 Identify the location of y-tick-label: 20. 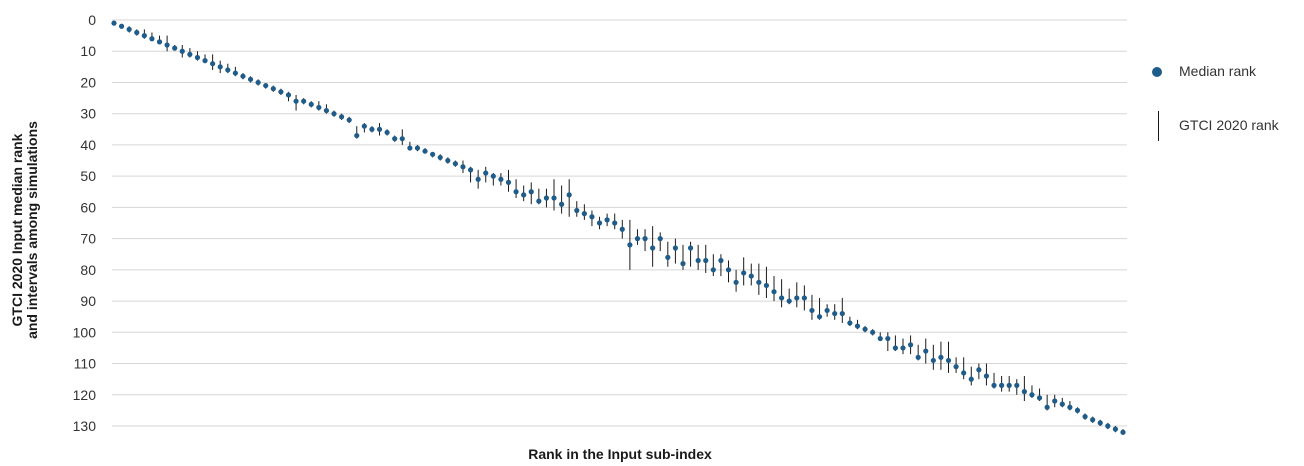
(88, 82).